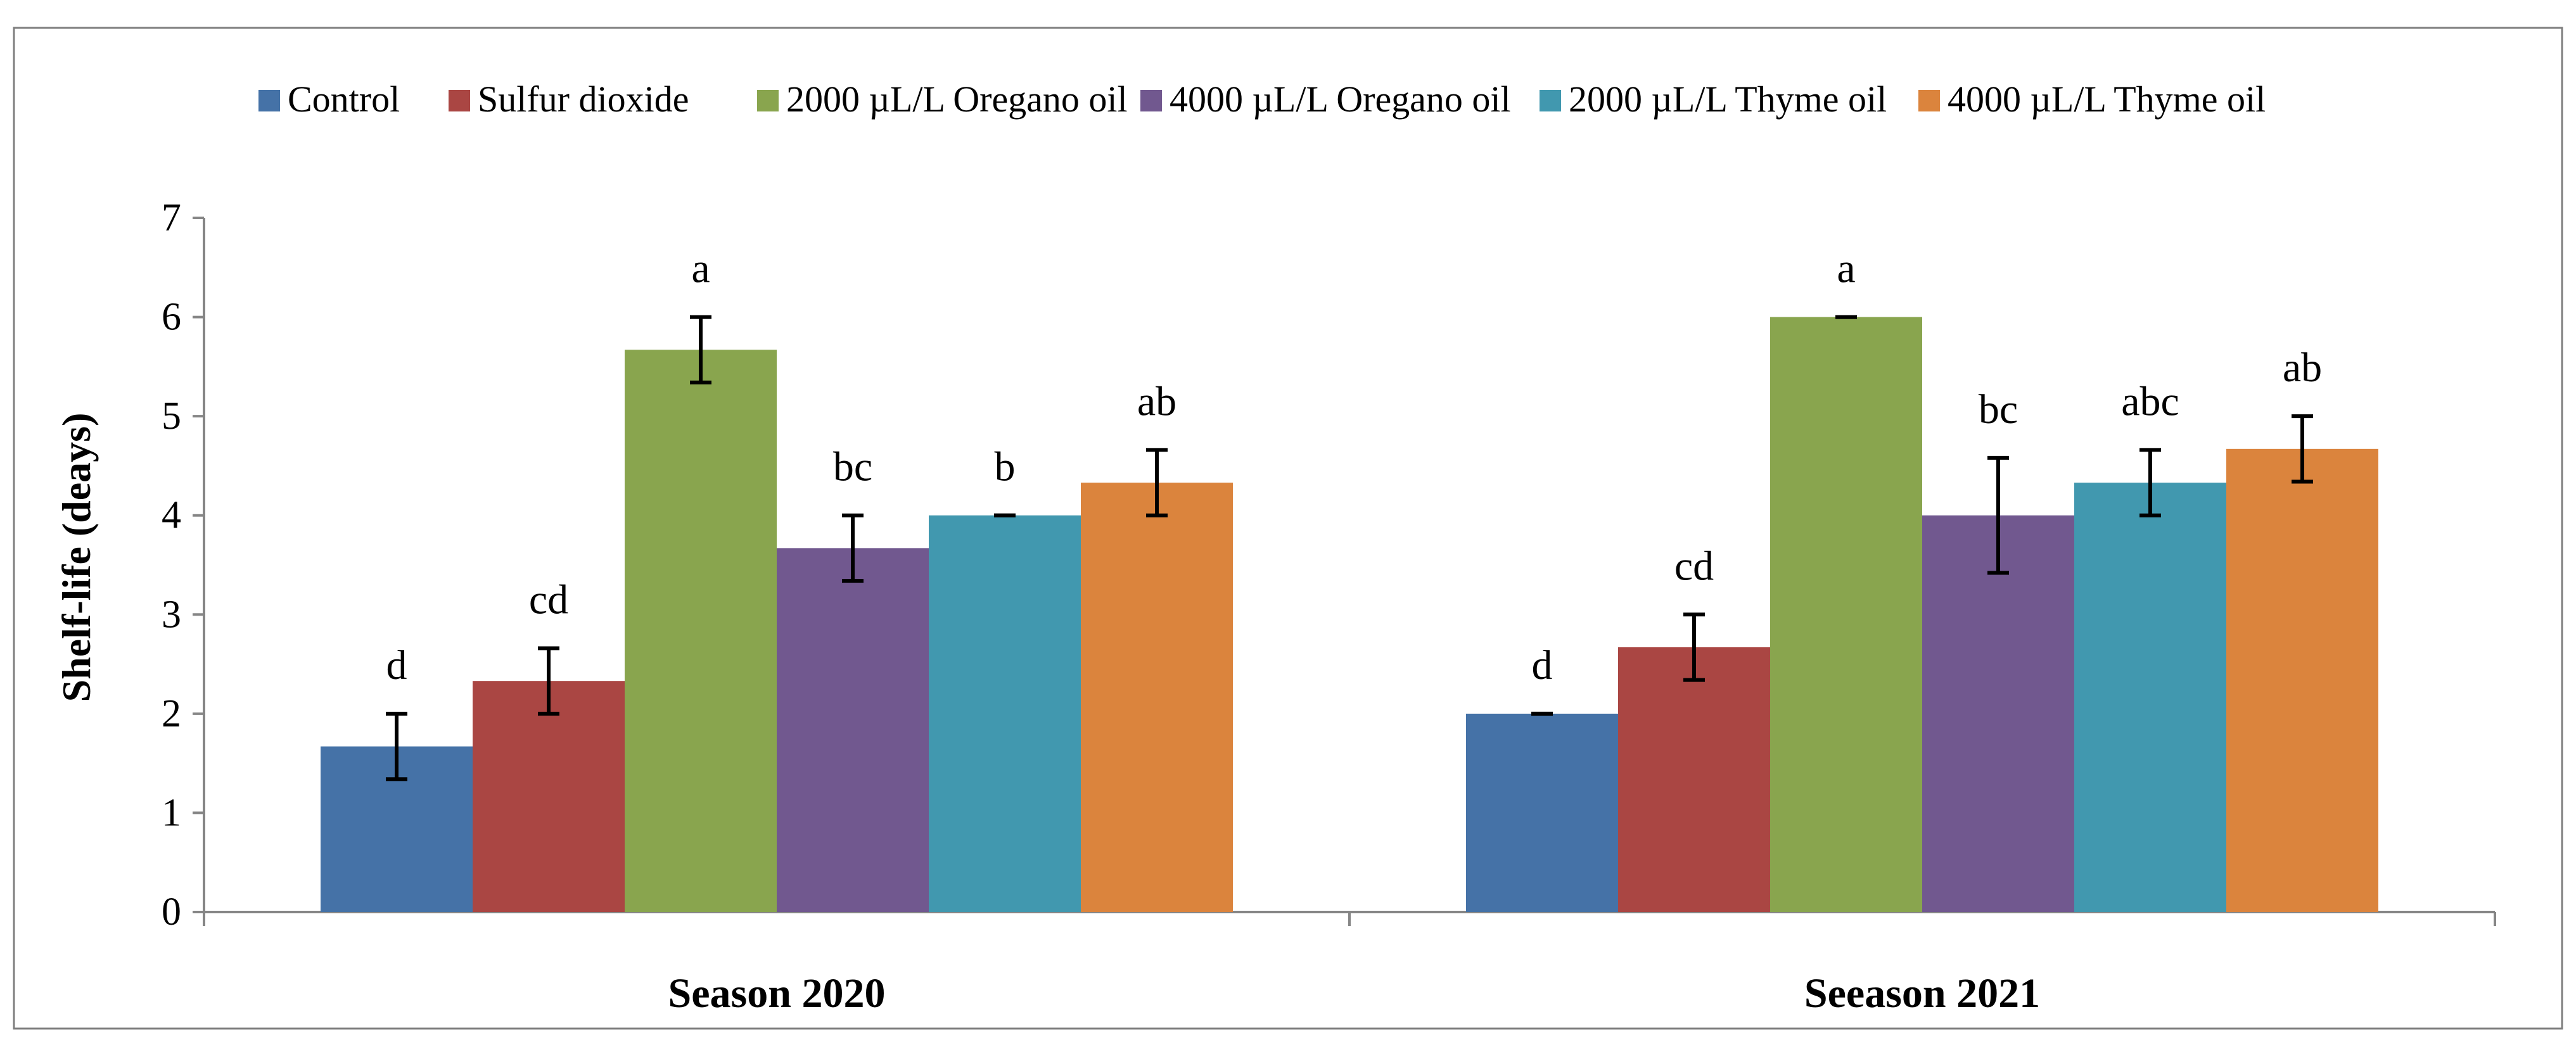  I want to click on significance-letter: abc, so click(2150, 401).